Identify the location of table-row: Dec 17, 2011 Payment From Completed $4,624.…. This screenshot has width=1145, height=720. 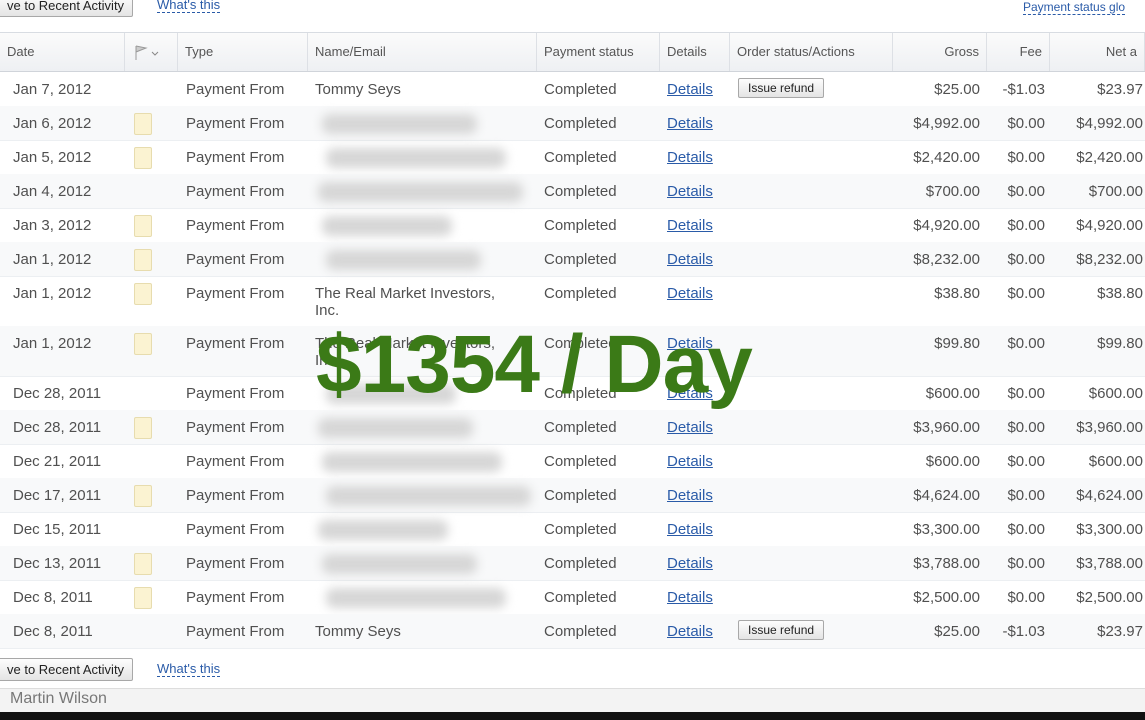
(572, 495).